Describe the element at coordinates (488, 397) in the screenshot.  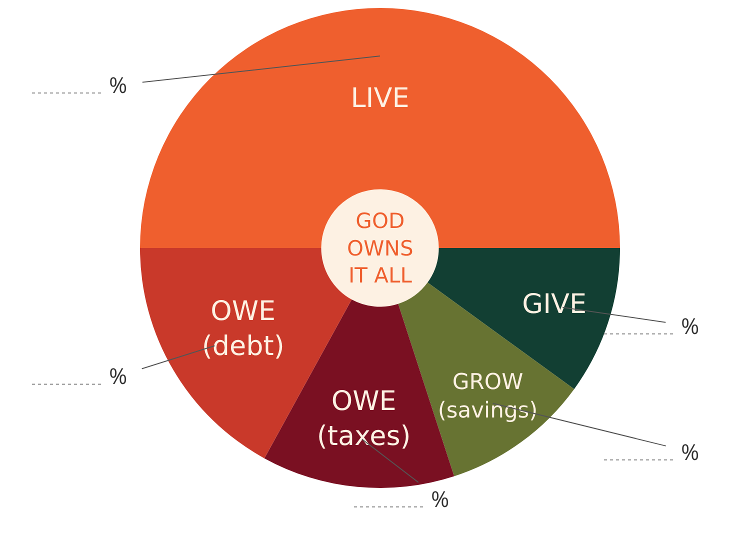
I see `slice-label: GROW (savings)` at that location.